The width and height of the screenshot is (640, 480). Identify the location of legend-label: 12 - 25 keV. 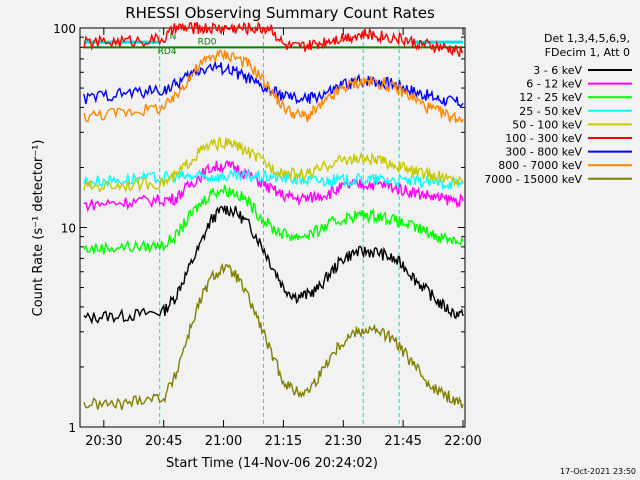
(550, 97).